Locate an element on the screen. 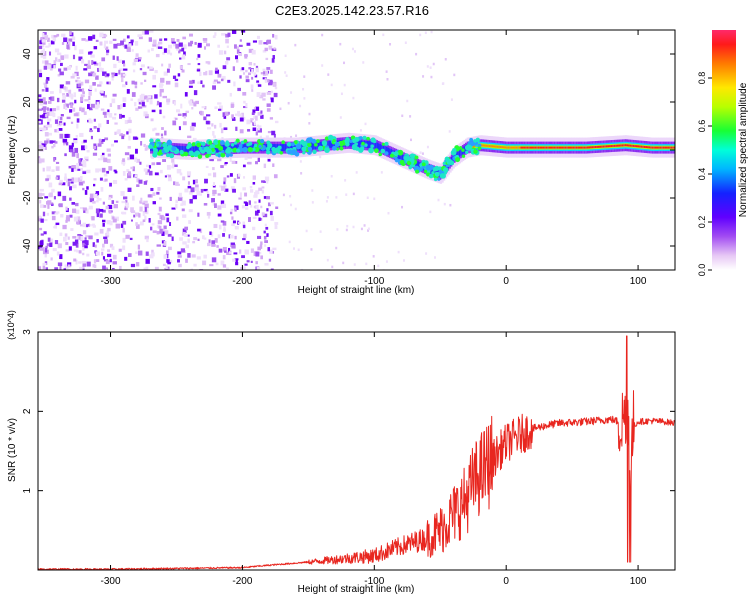  colorbar-tick-label: 0.4 is located at coordinates (702, 174).